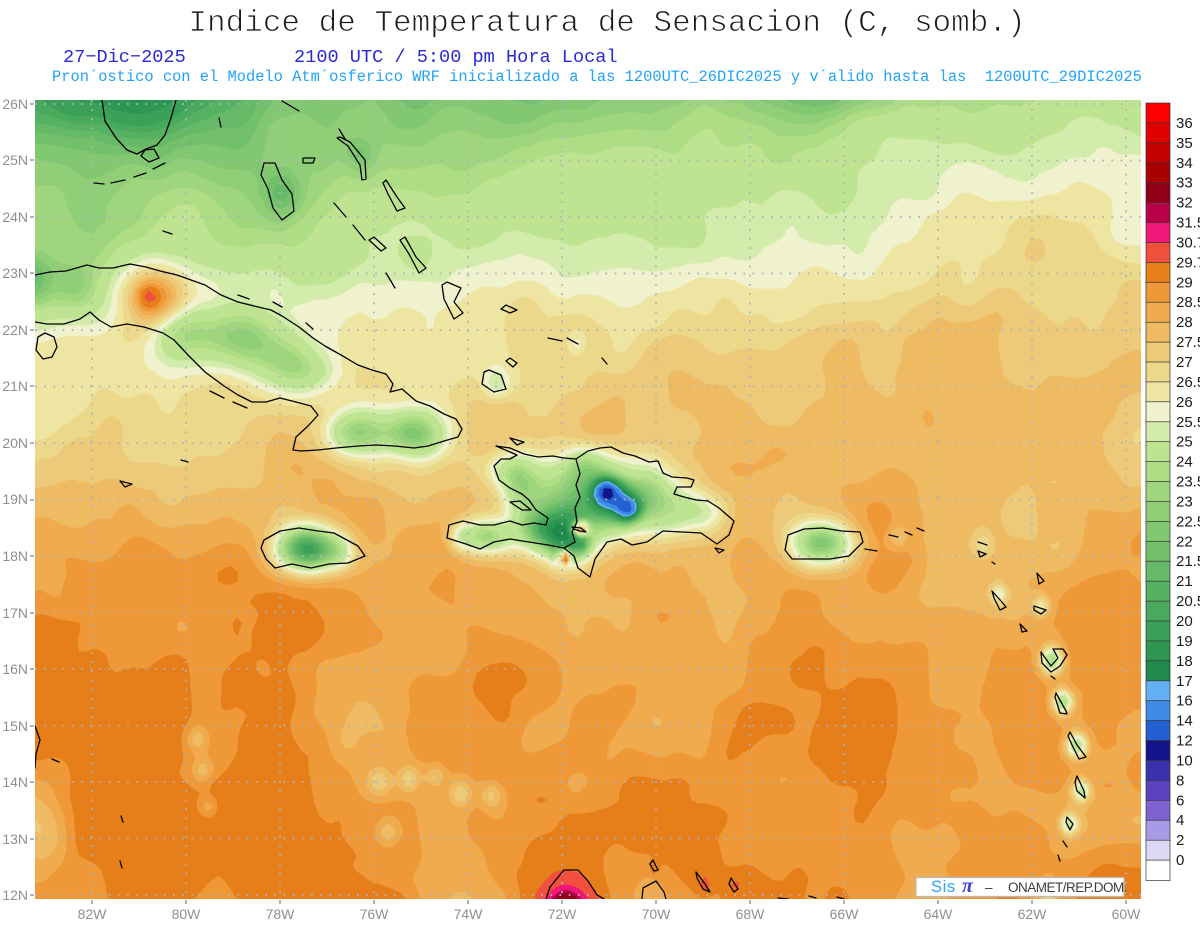  I want to click on svg-text: 23N, so click(15, 273).